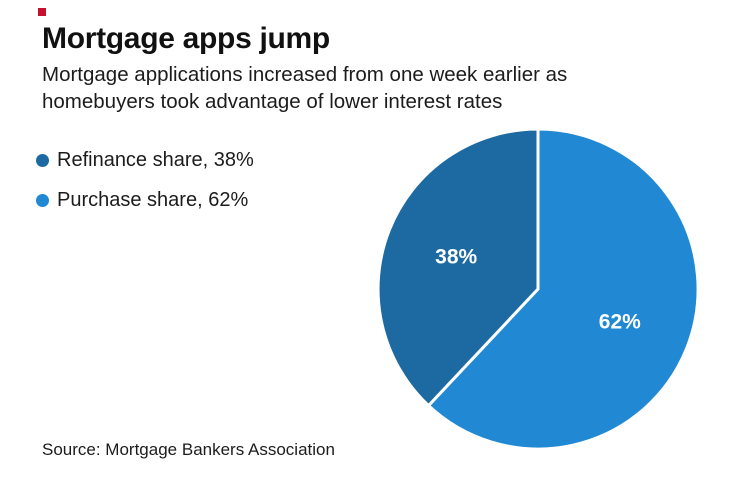  I want to click on legend-dot-purchase-icon, so click(42, 200).